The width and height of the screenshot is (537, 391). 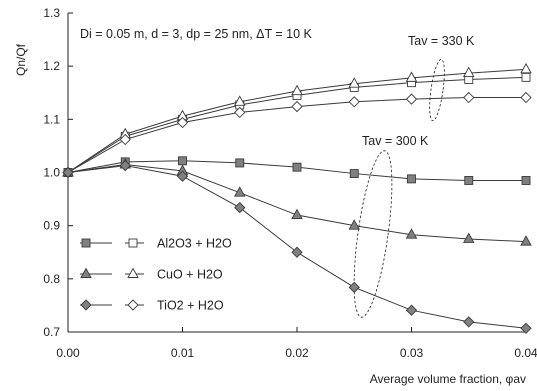 What do you see at coordinates (395, 141) in the screenshot?
I see `tav-300-label: Tav = 300 K` at bounding box center [395, 141].